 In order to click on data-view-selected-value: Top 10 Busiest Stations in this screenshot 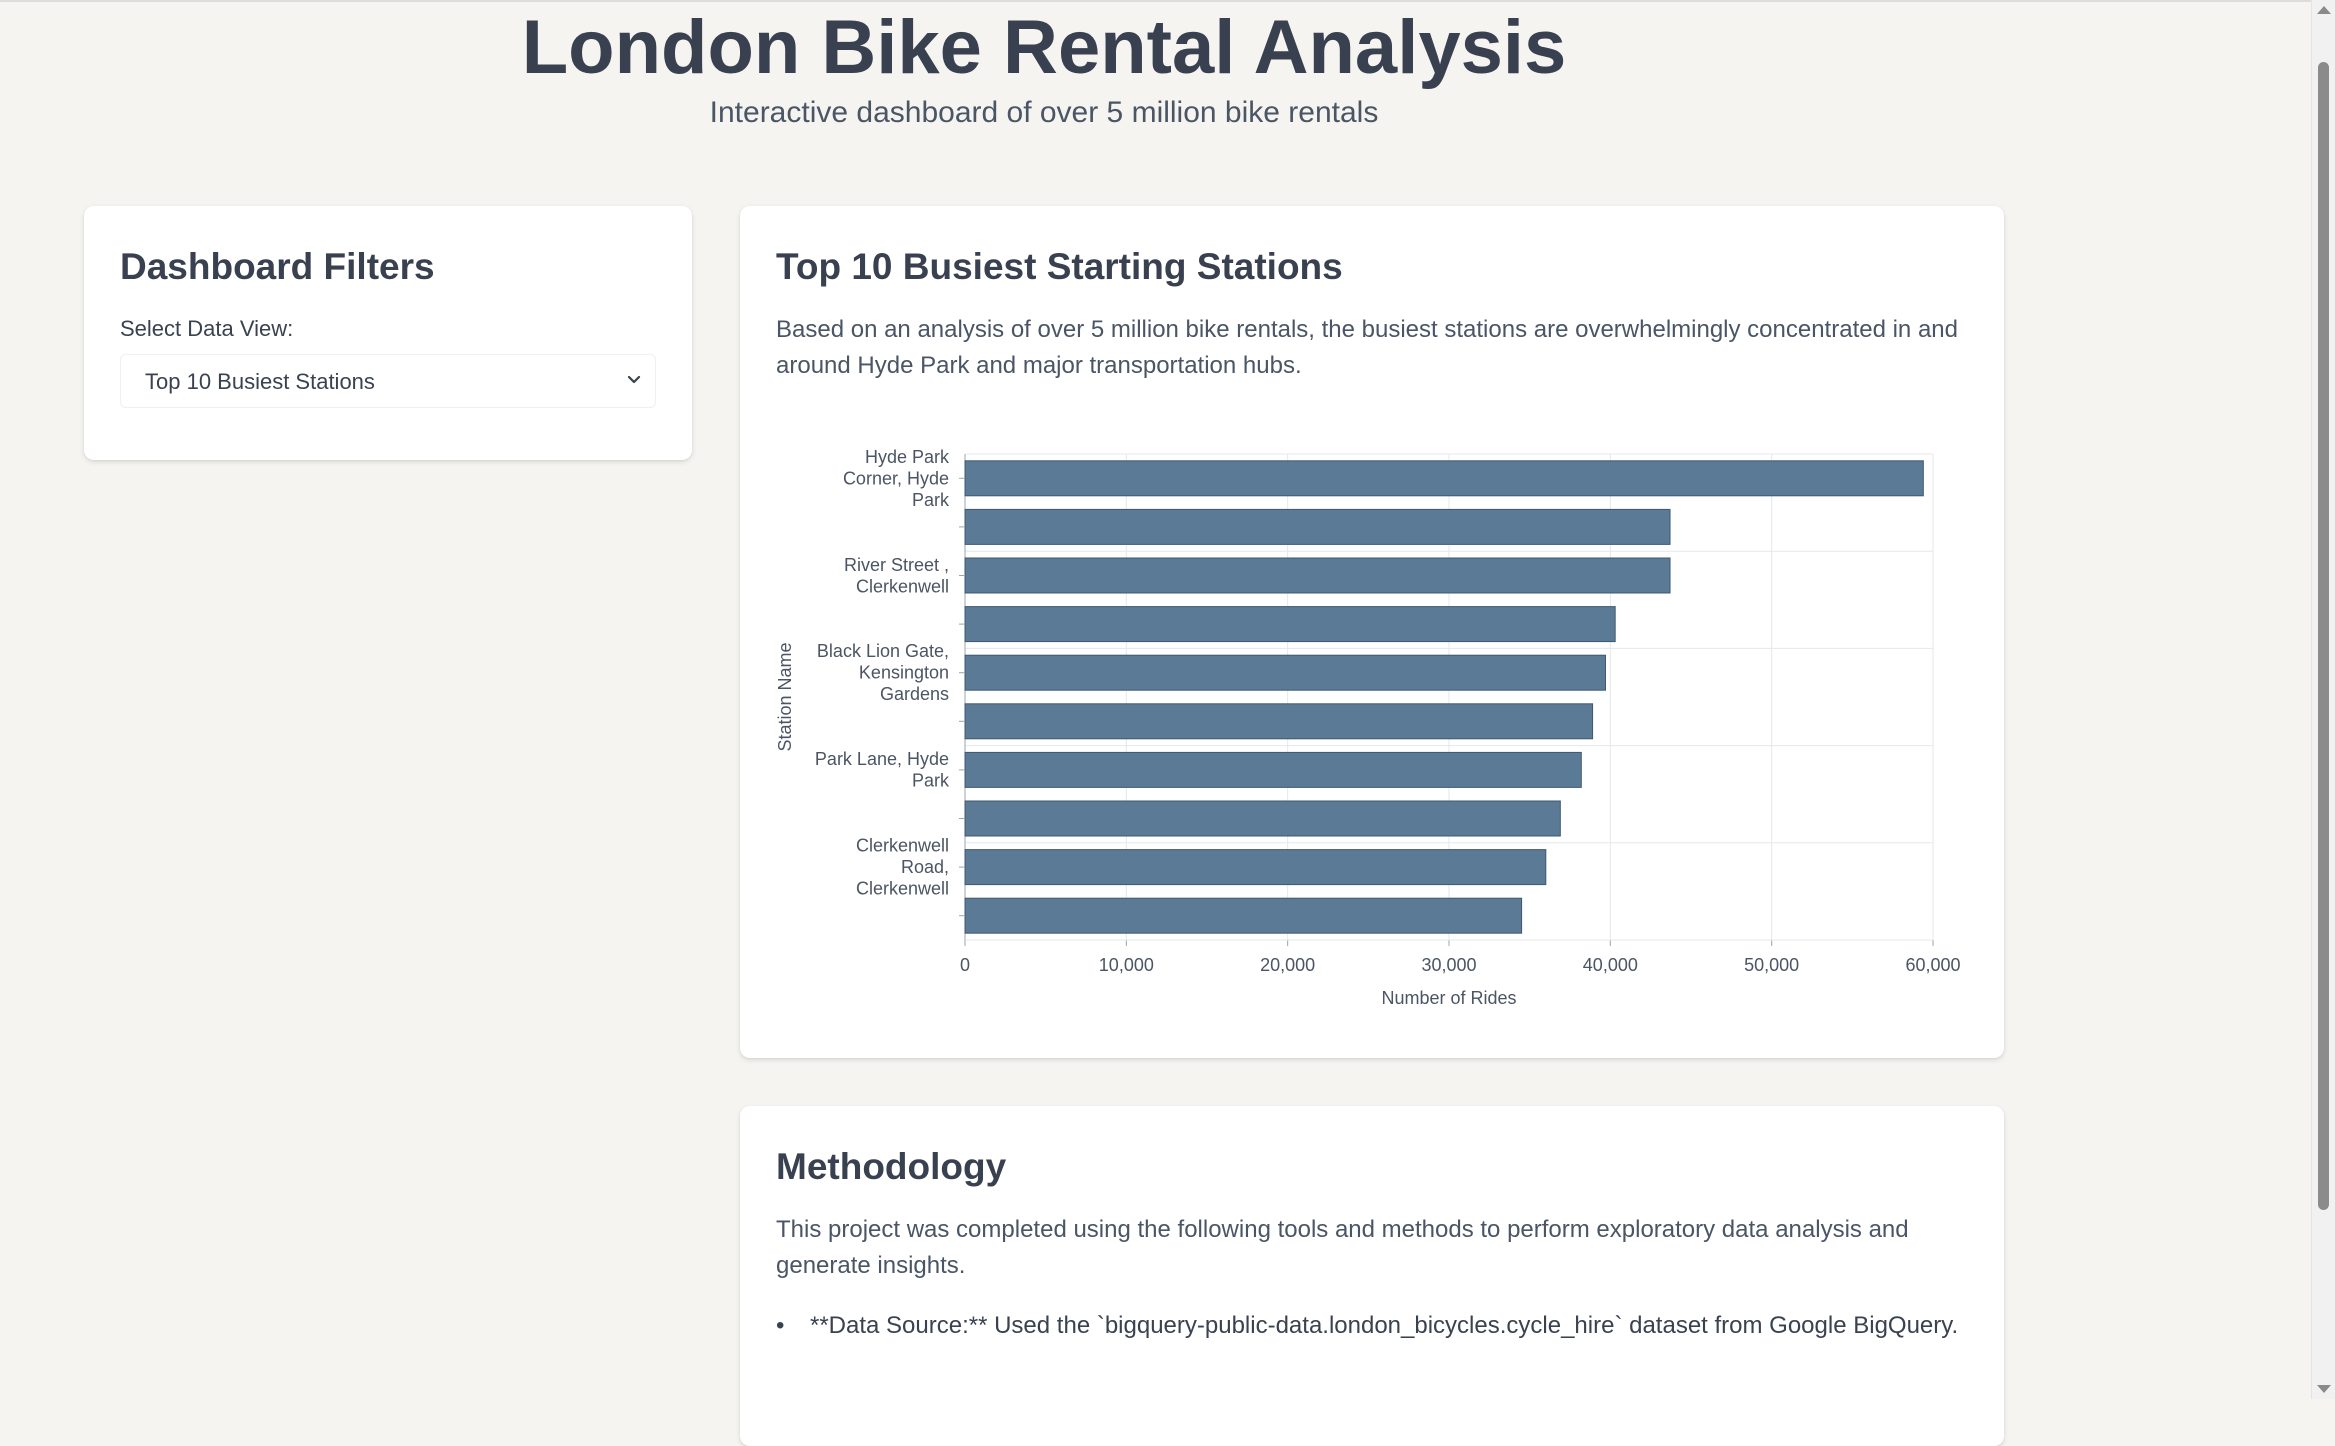, I will do `click(260, 381)`.